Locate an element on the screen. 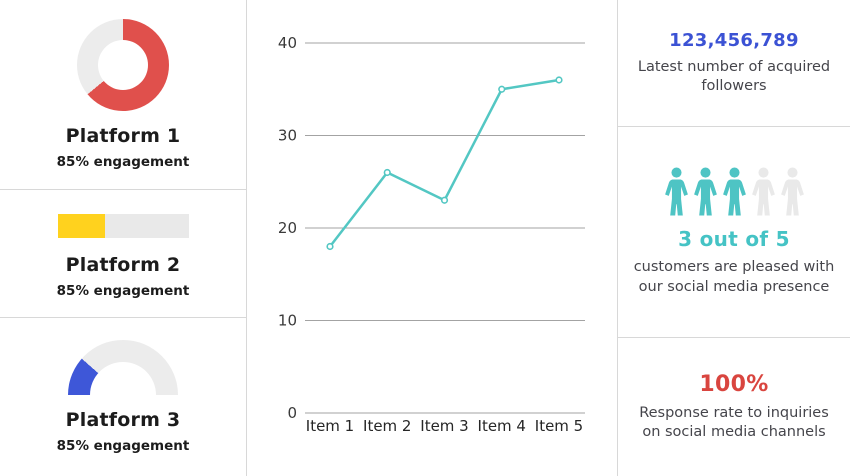  x-tick-label: Item 1 is located at coordinates (330, 426).